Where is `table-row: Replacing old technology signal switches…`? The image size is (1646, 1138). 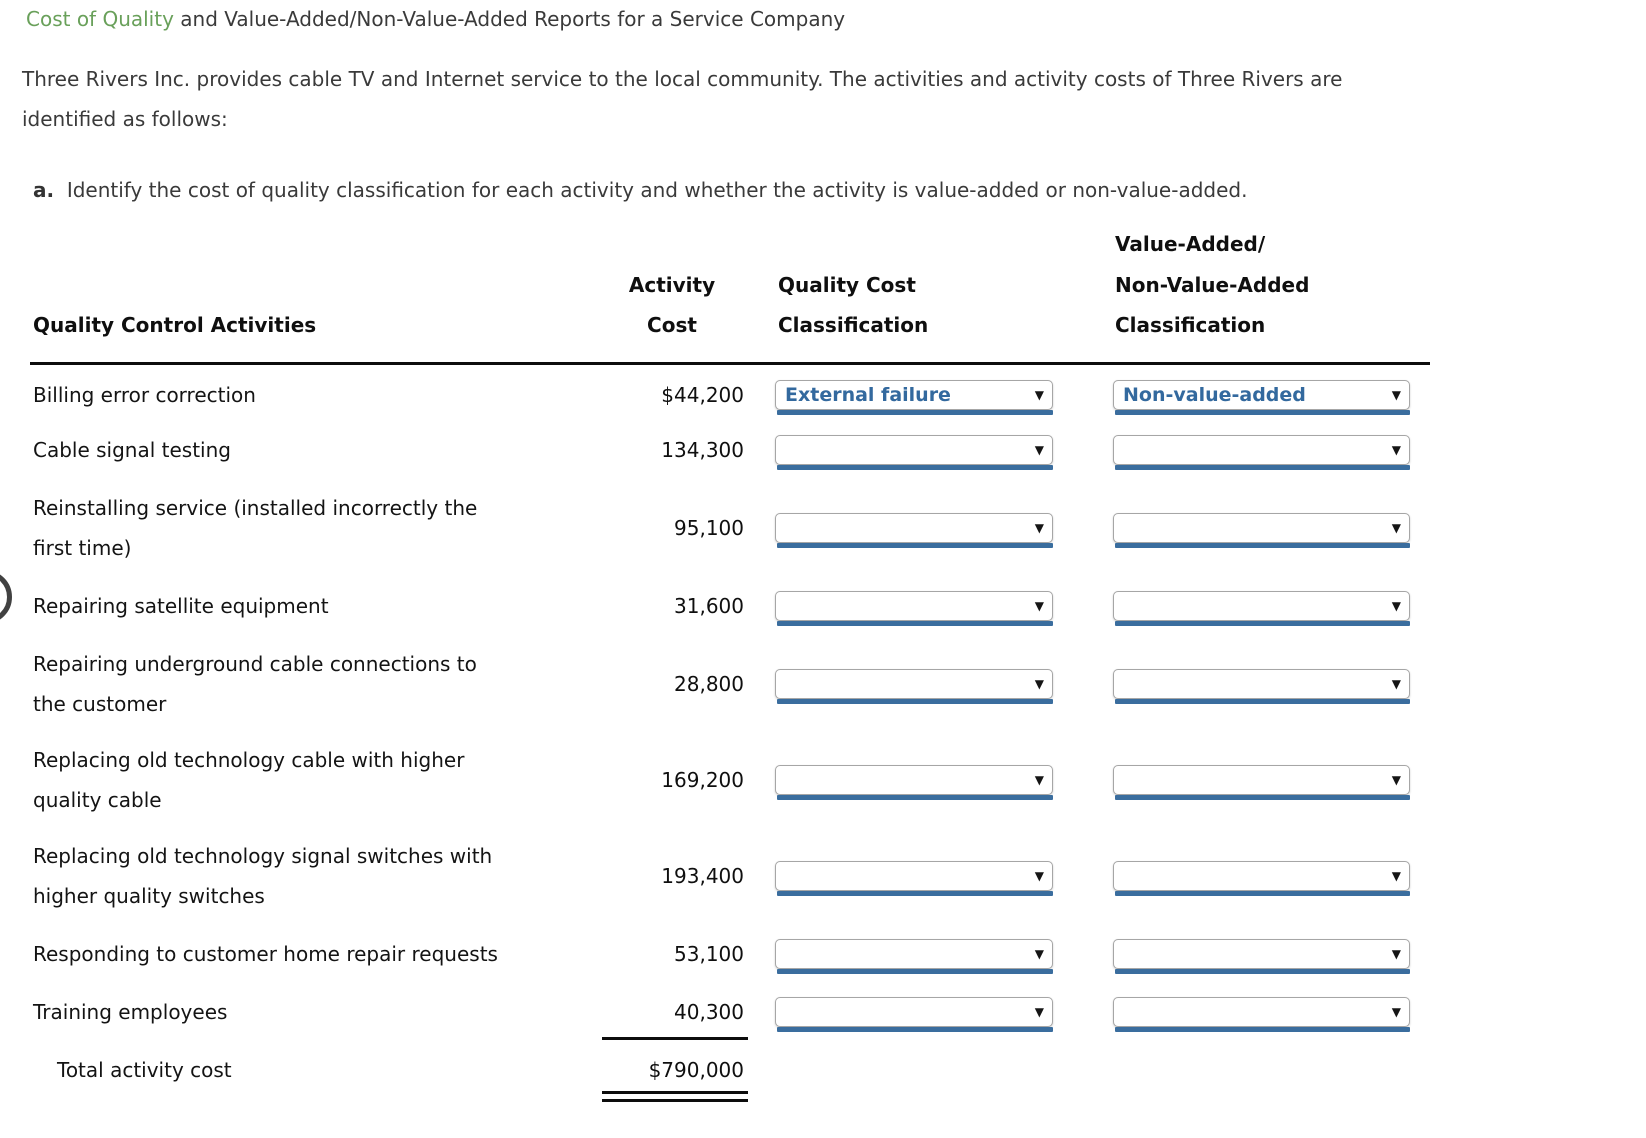
table-row: Replacing old technology signal switches… is located at coordinates (823, 876).